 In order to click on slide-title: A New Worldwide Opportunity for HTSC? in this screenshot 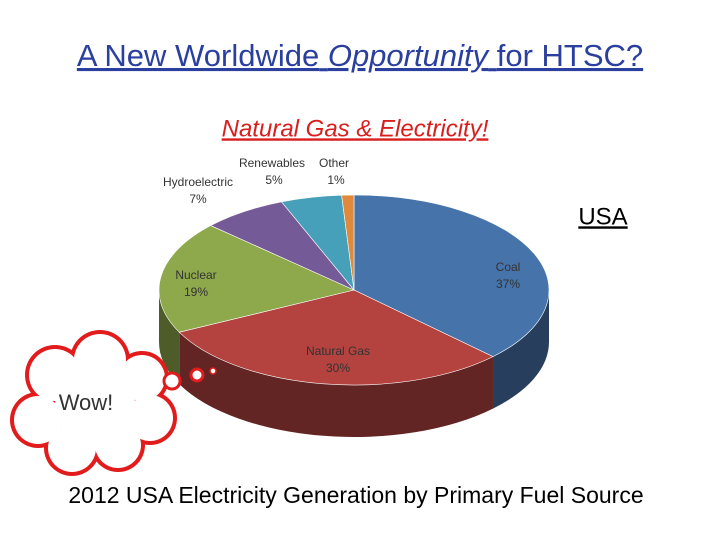, I will do `click(360, 55)`.